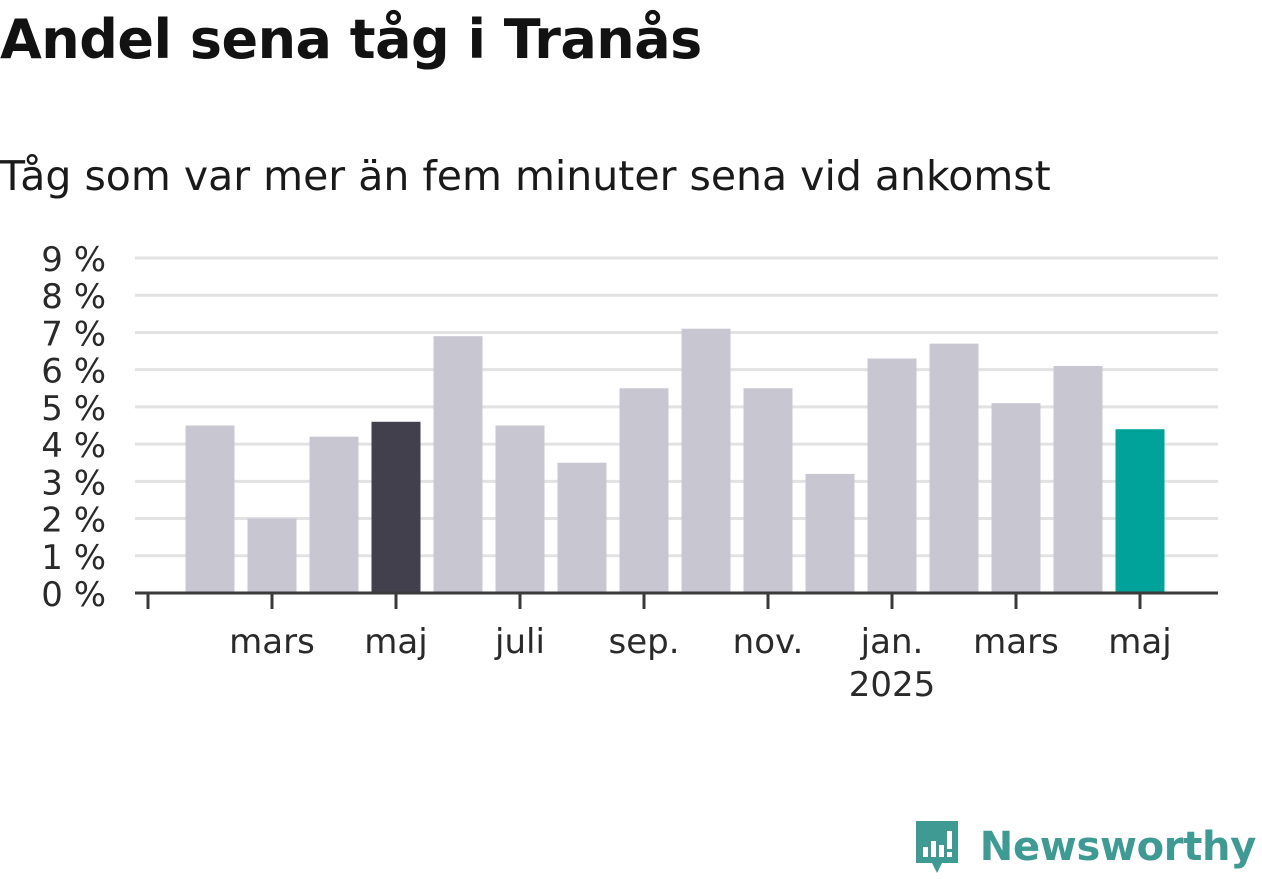 The height and width of the screenshot is (879, 1262). Describe the element at coordinates (73, 558) in the screenshot. I see `y-tick-label: 1 %` at that location.